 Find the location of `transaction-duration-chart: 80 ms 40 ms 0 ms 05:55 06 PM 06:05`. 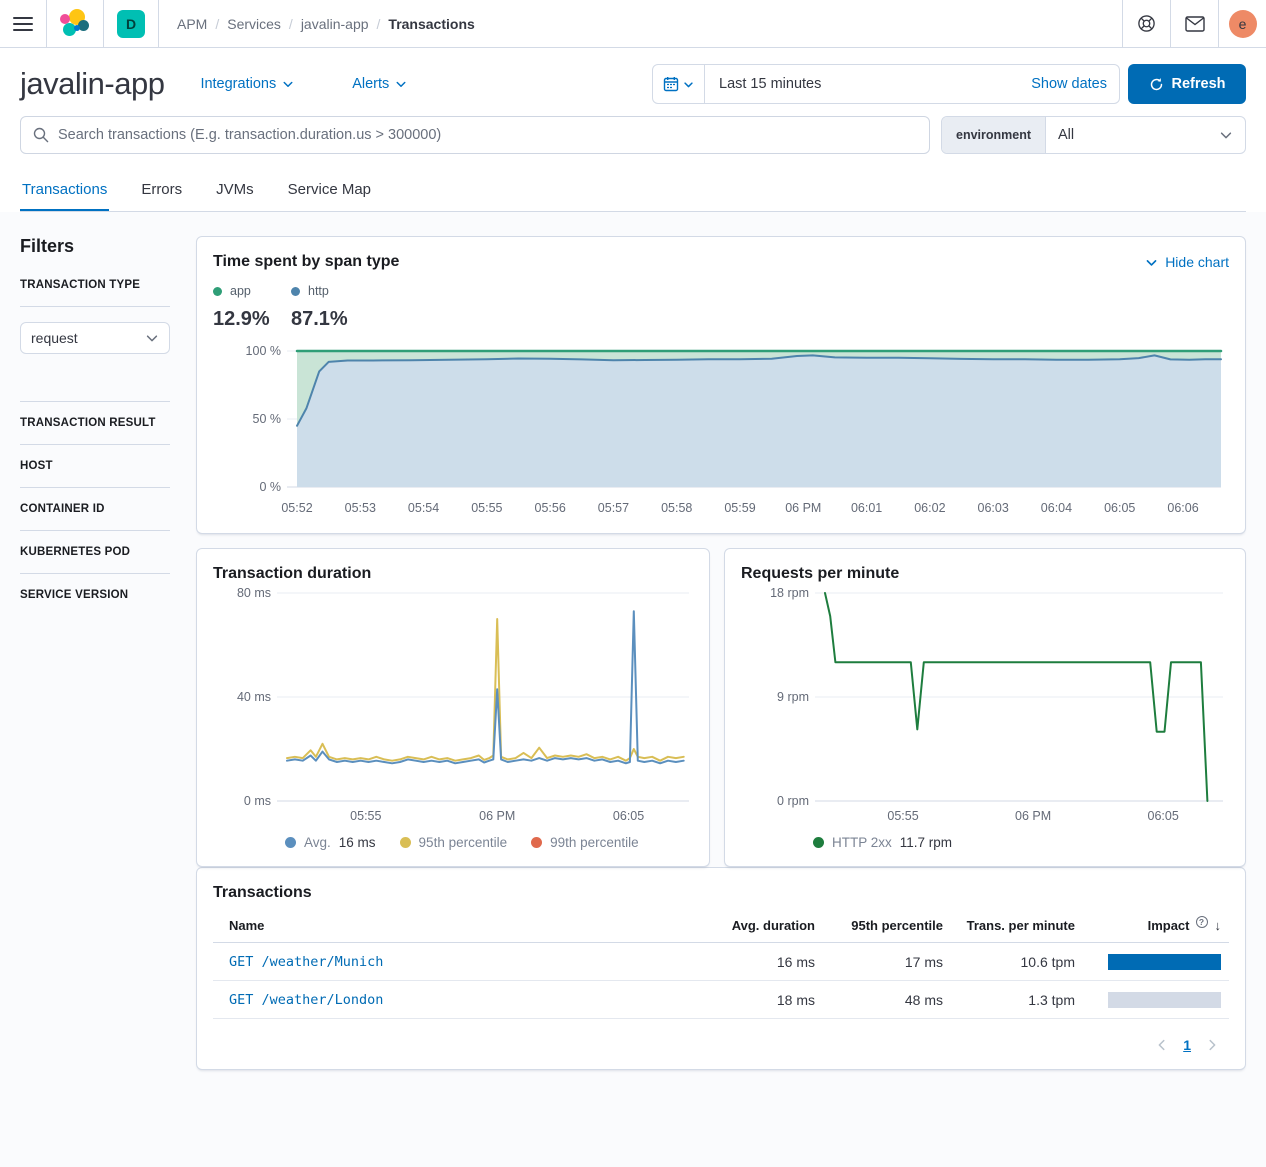

transaction-duration-chart: 80 ms 40 ms 0 ms 05:55 06 PM 06:05 is located at coordinates (463, 704).